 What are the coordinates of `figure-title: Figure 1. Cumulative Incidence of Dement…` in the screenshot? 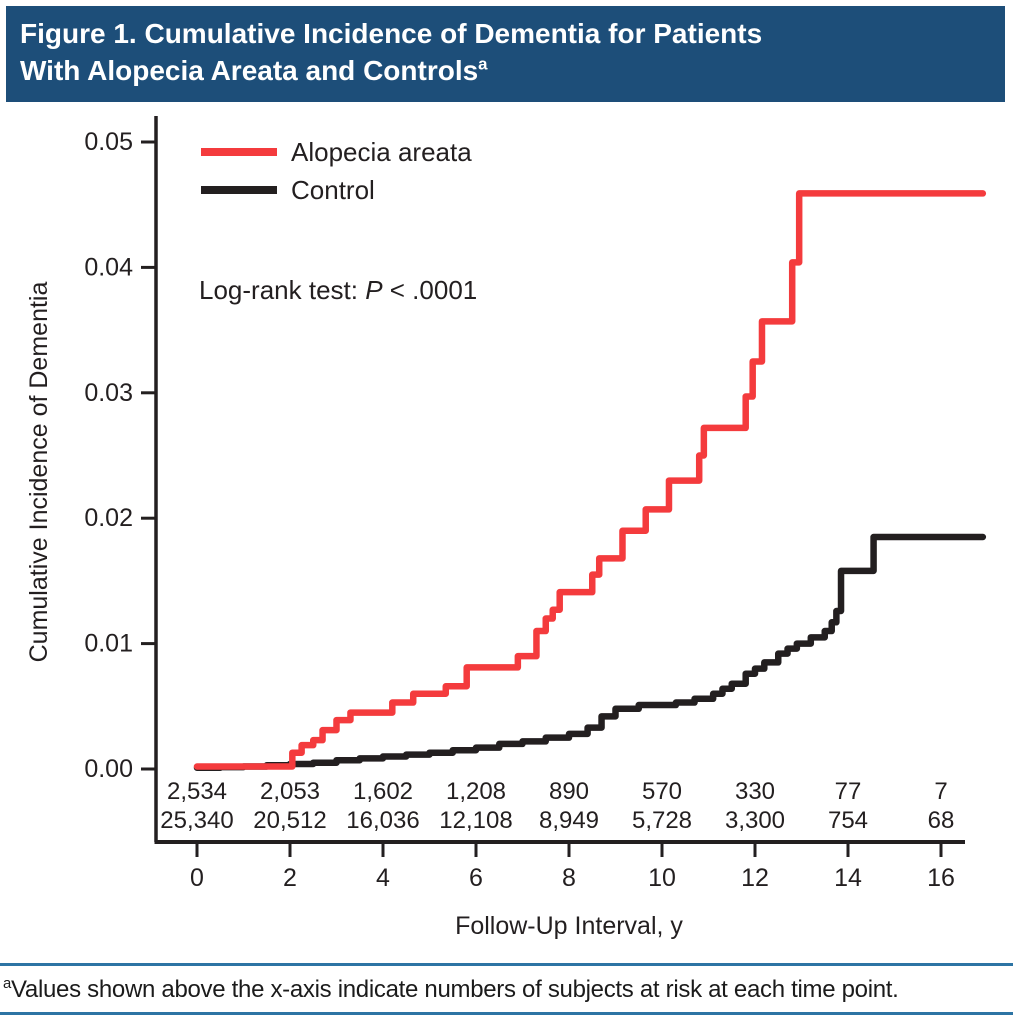 It's located at (420, 52).